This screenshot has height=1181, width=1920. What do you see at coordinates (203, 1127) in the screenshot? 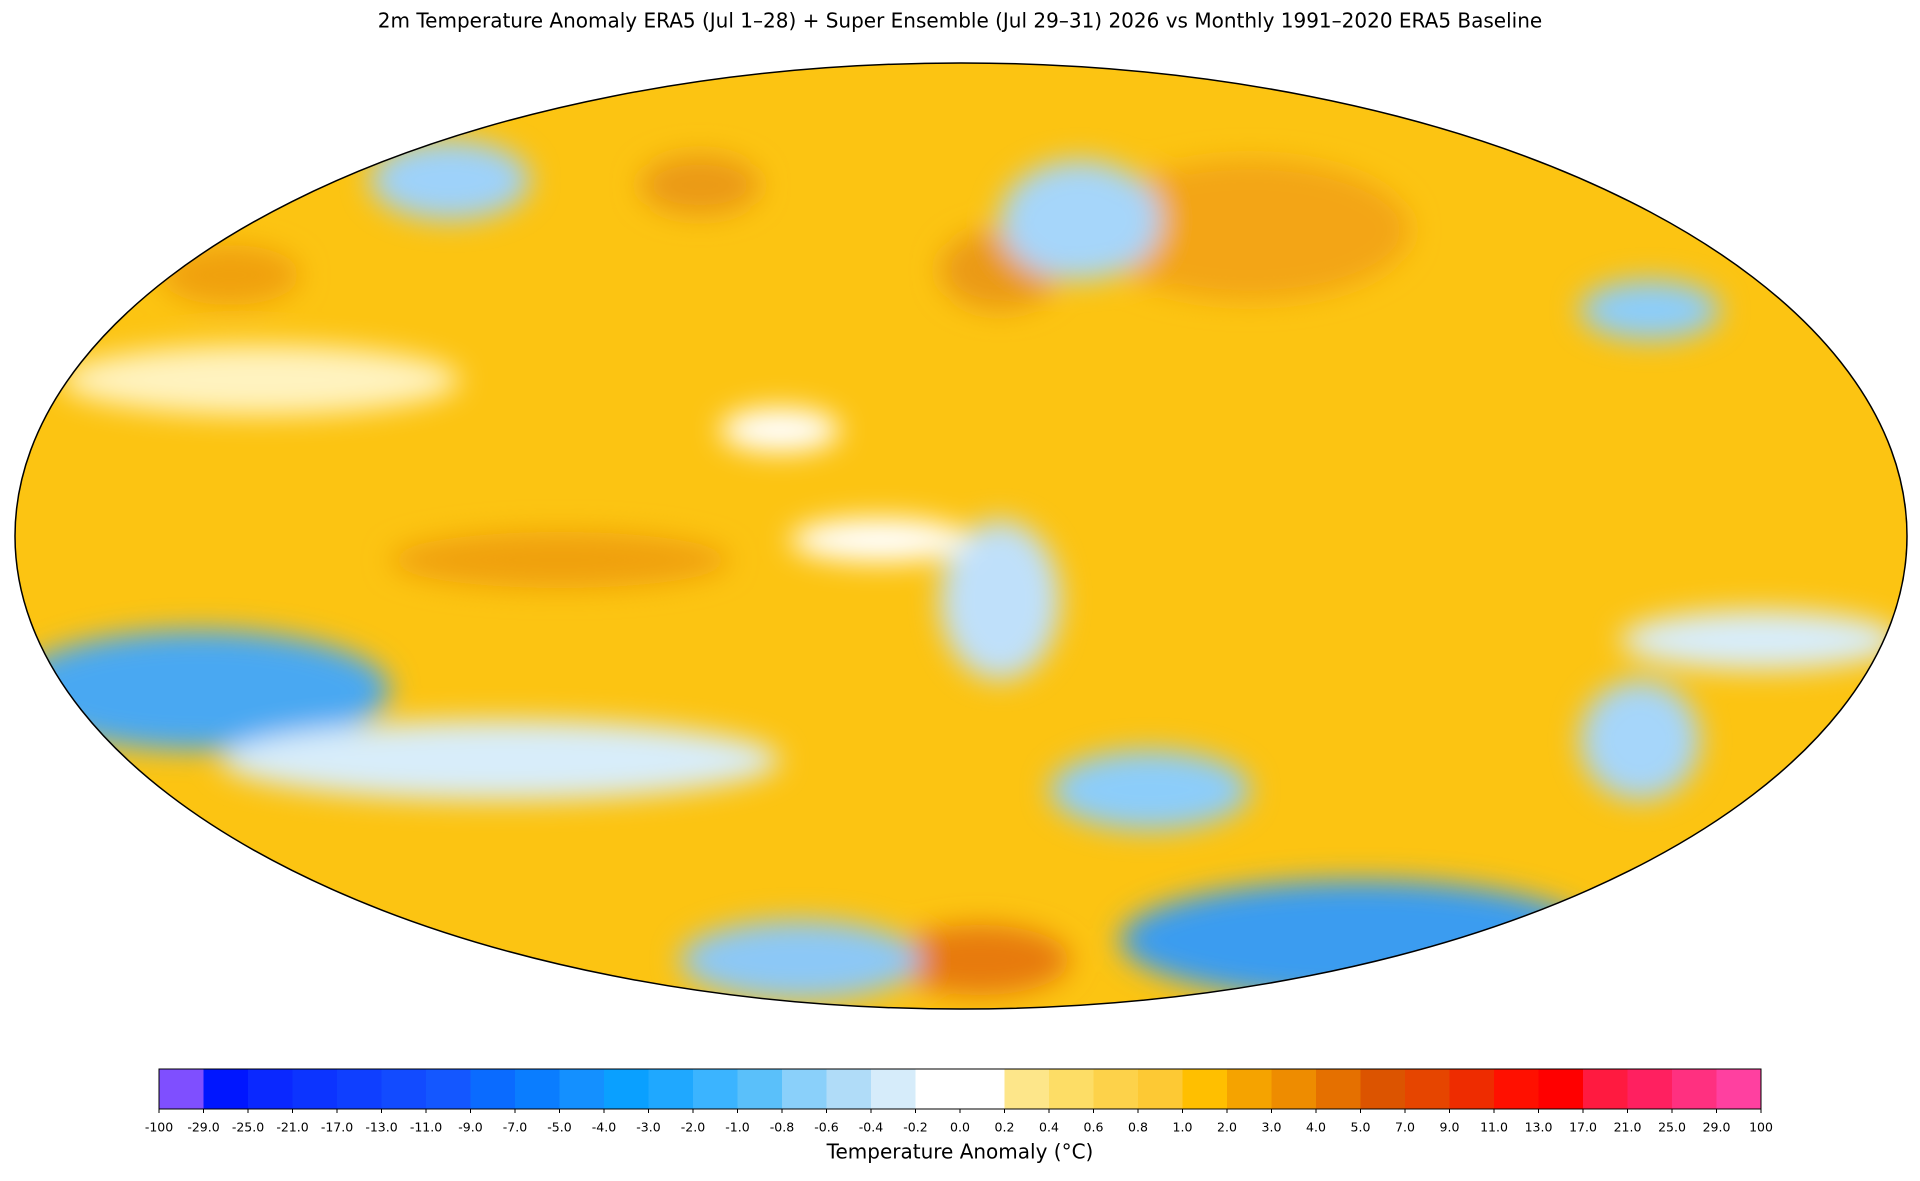
I see `colorbar-tick-label: -29.0` at bounding box center [203, 1127].